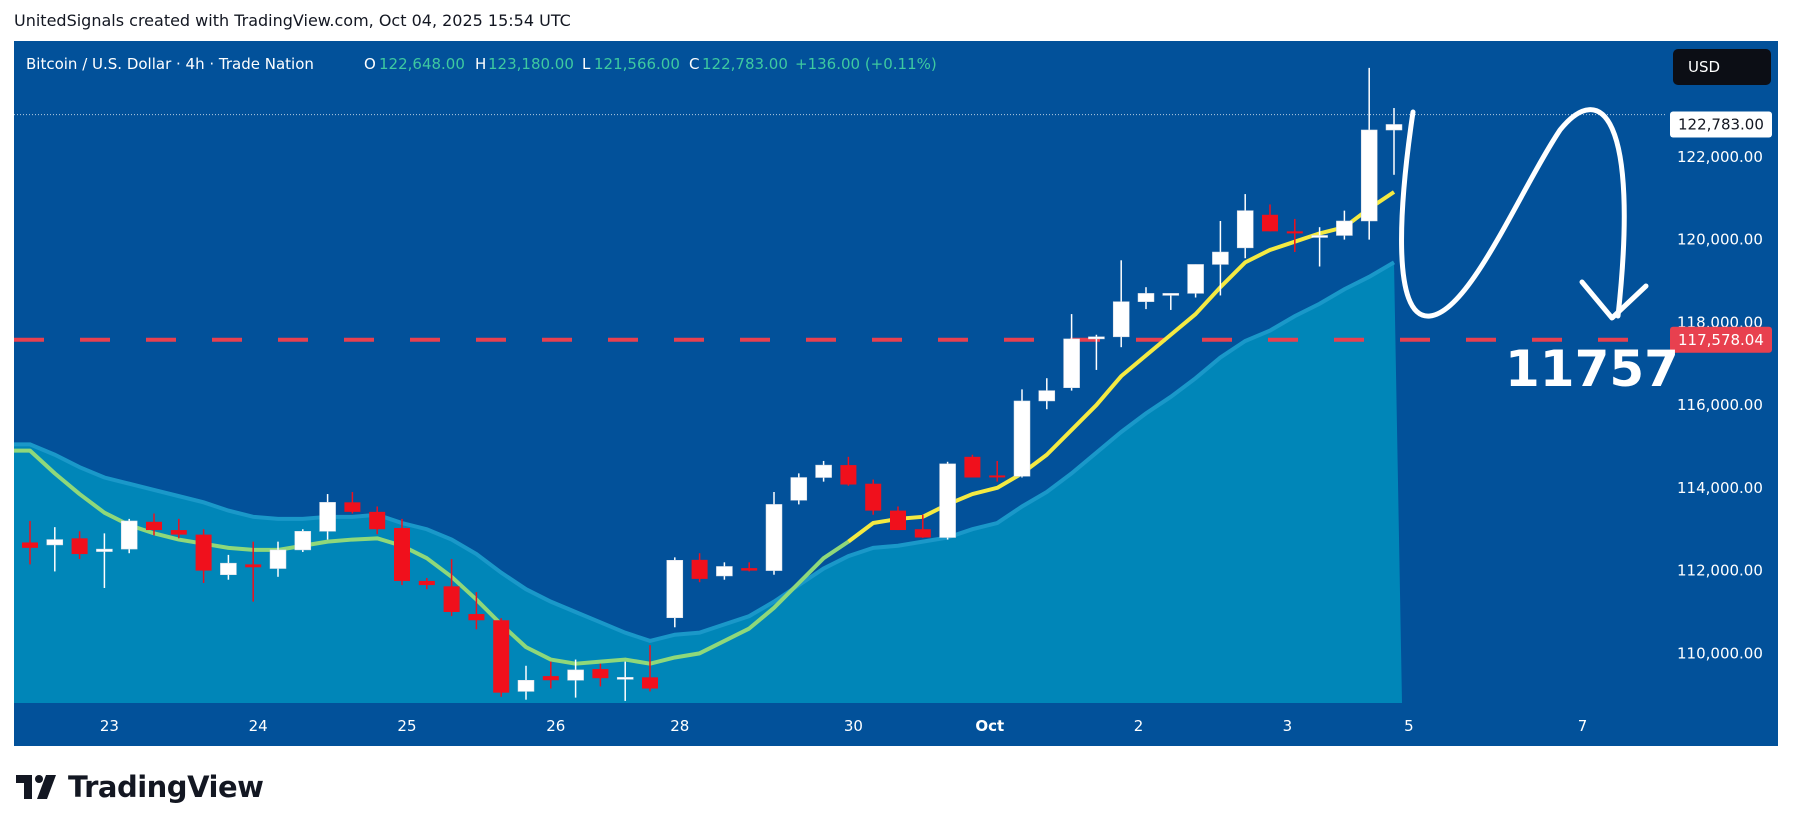  I want to click on price-tick-label: 110,000.00, so click(1720, 653).